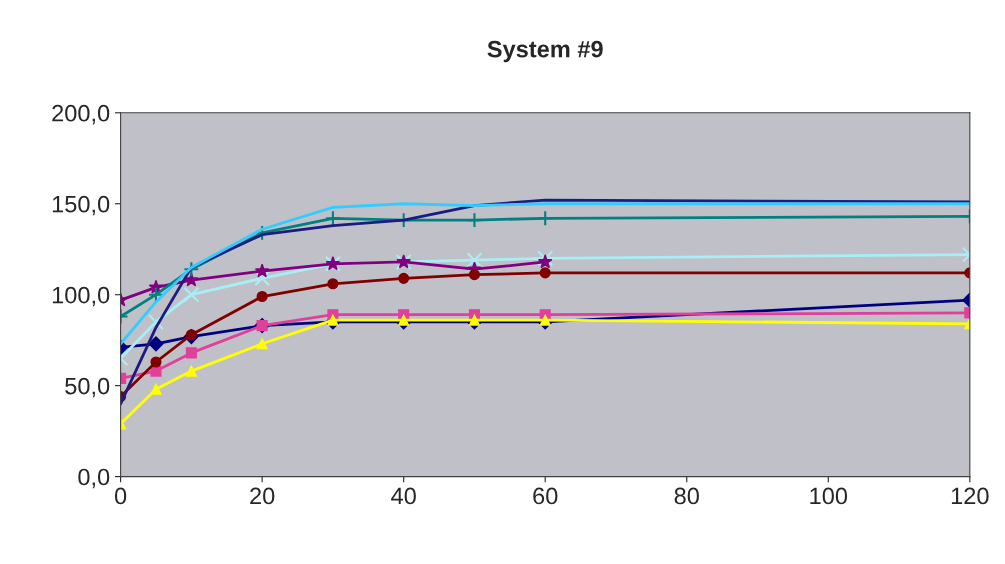  Describe the element at coordinates (94, 478) in the screenshot. I see `y-tick-label: 0,0` at that location.